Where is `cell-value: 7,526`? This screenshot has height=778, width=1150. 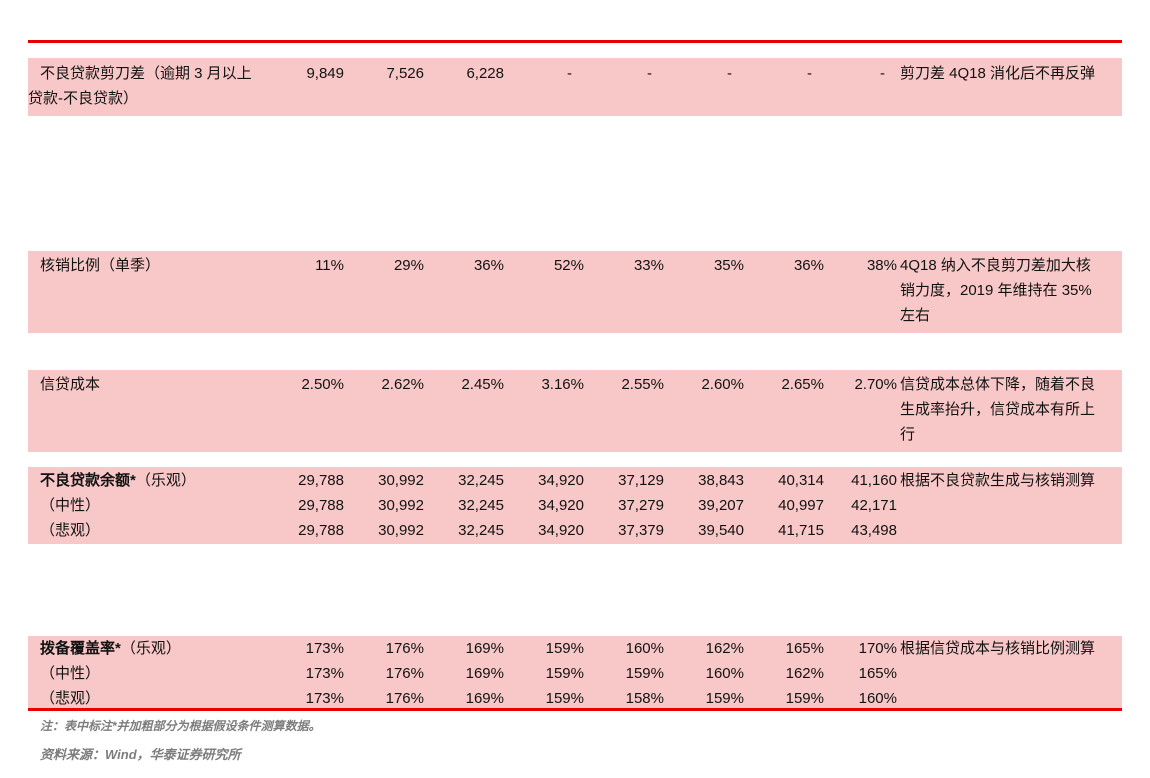 cell-value: 7,526 is located at coordinates (405, 73).